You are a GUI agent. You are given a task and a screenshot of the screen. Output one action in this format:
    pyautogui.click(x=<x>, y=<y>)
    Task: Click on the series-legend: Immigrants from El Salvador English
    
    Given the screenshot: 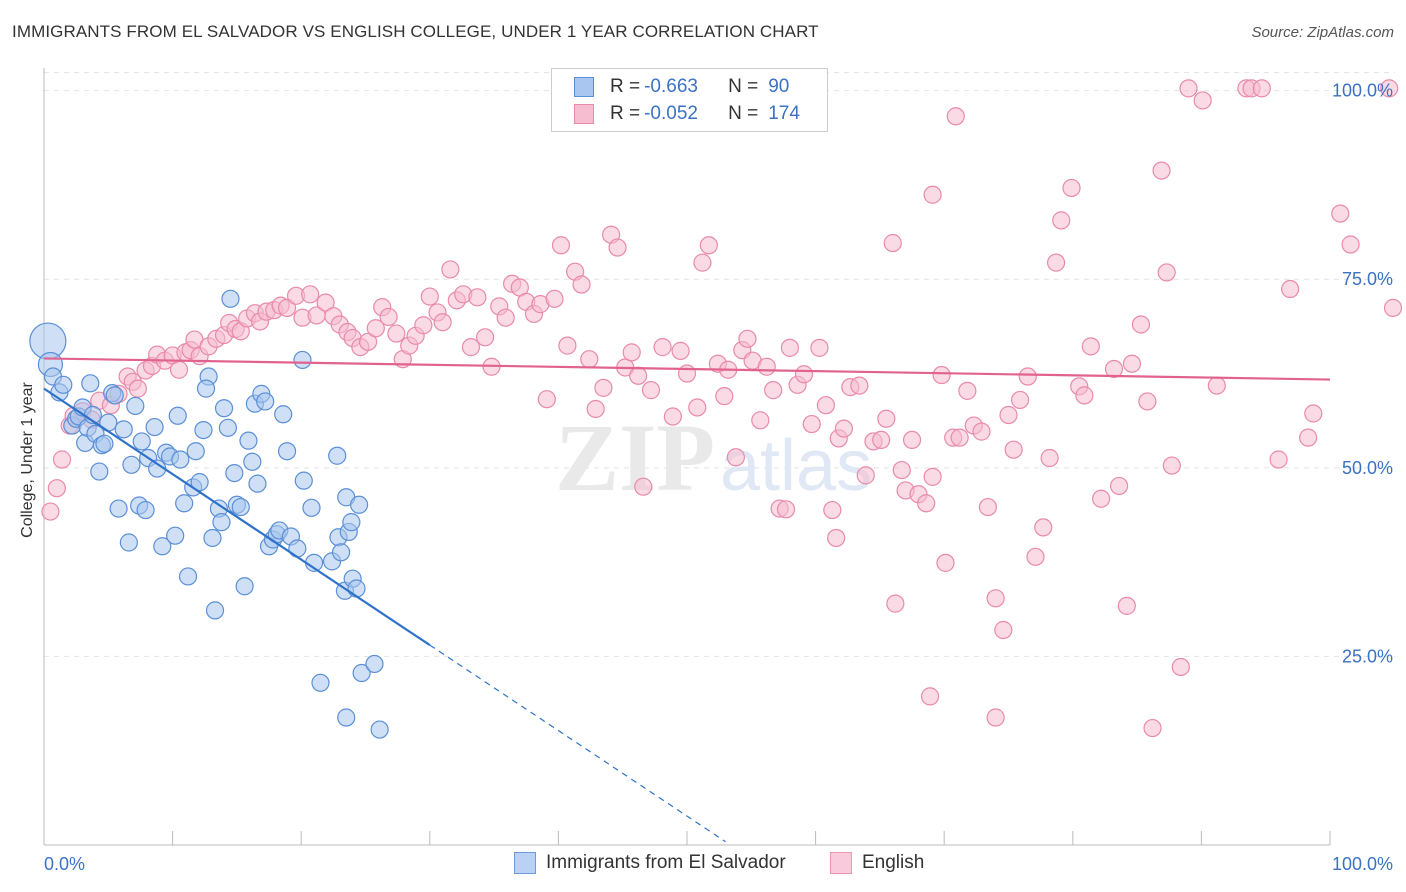 What is the action you would take?
    pyautogui.click(x=703, y=865)
    